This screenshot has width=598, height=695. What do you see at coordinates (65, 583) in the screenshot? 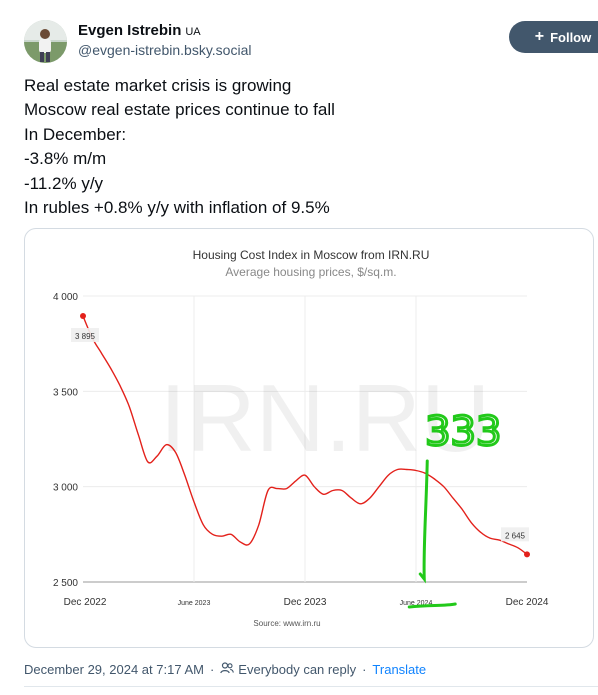
I see `y-tick-label: 2 500` at bounding box center [65, 583].